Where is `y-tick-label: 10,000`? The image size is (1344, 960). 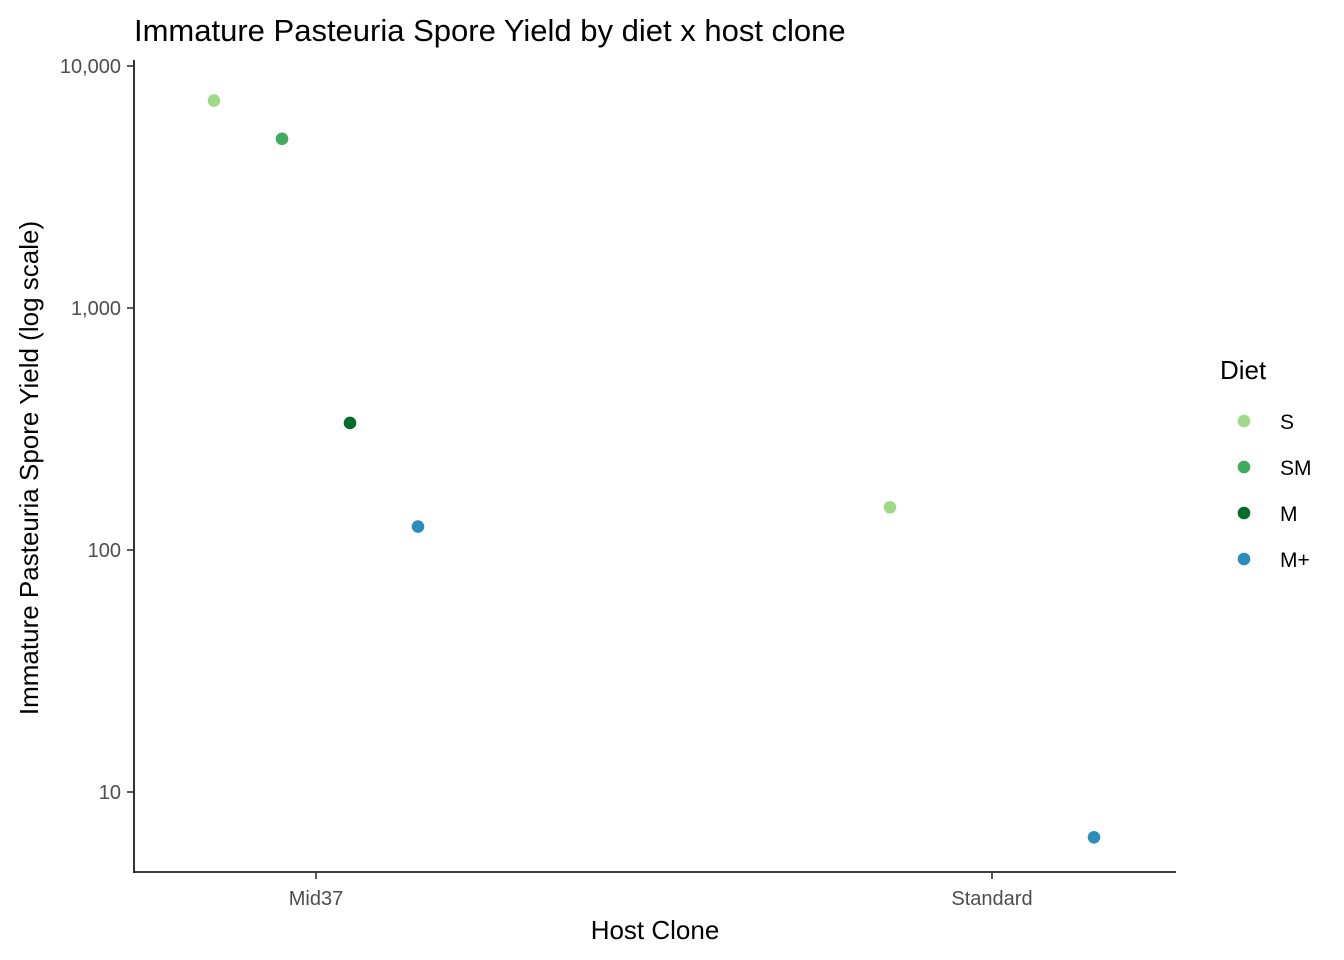
y-tick-label: 10,000 is located at coordinates (90, 67).